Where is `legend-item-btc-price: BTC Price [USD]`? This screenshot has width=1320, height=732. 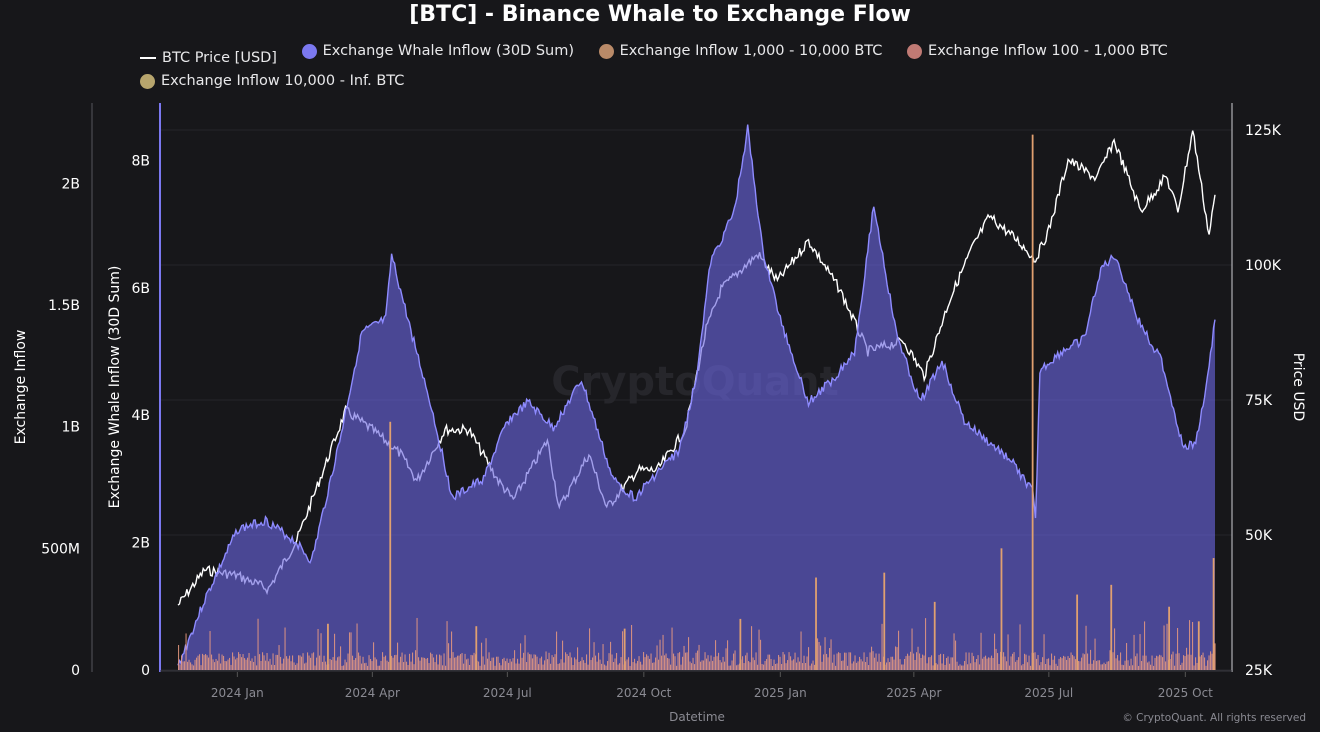 legend-item-btc-price: BTC Price [USD] is located at coordinates (208, 58).